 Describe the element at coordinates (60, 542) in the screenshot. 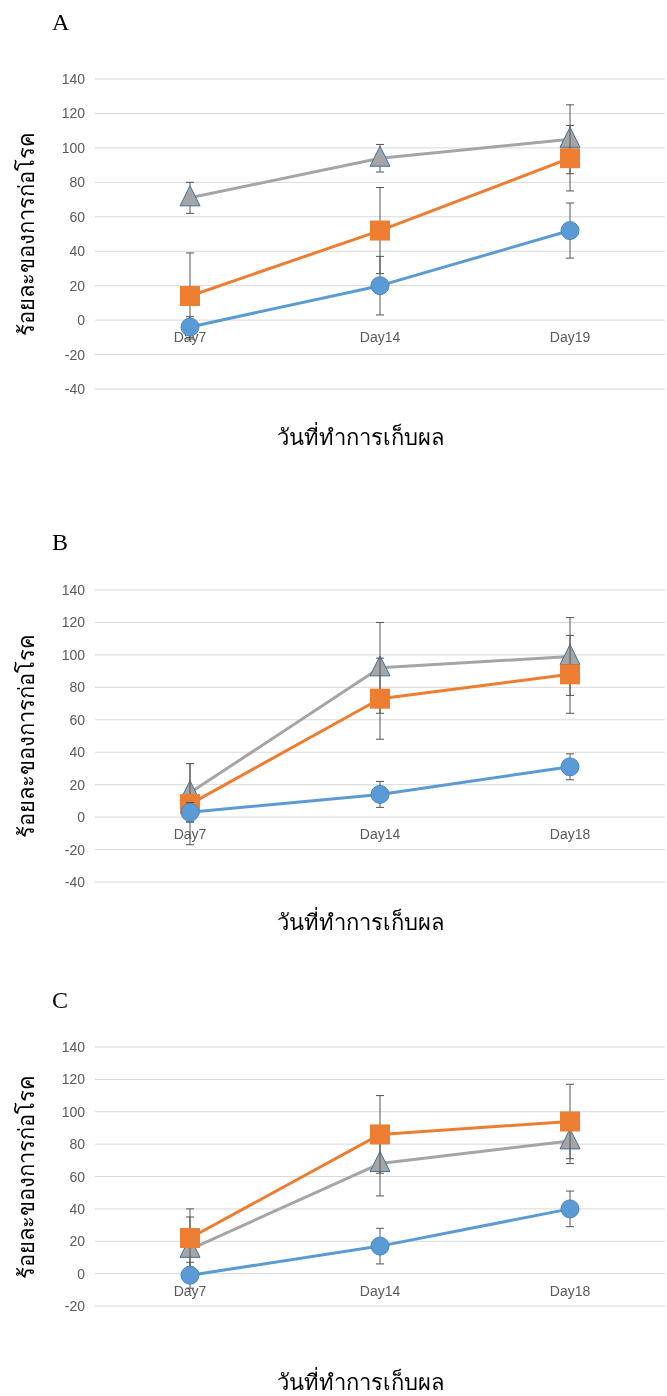

I see `chart-title: B` at that location.